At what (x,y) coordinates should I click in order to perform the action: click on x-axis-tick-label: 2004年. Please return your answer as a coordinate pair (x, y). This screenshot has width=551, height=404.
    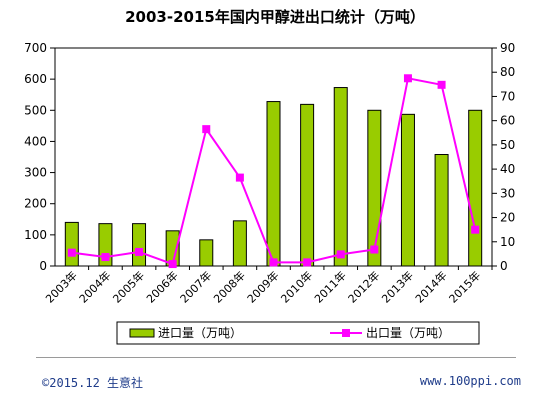
    Looking at the image, I should click on (94, 286).